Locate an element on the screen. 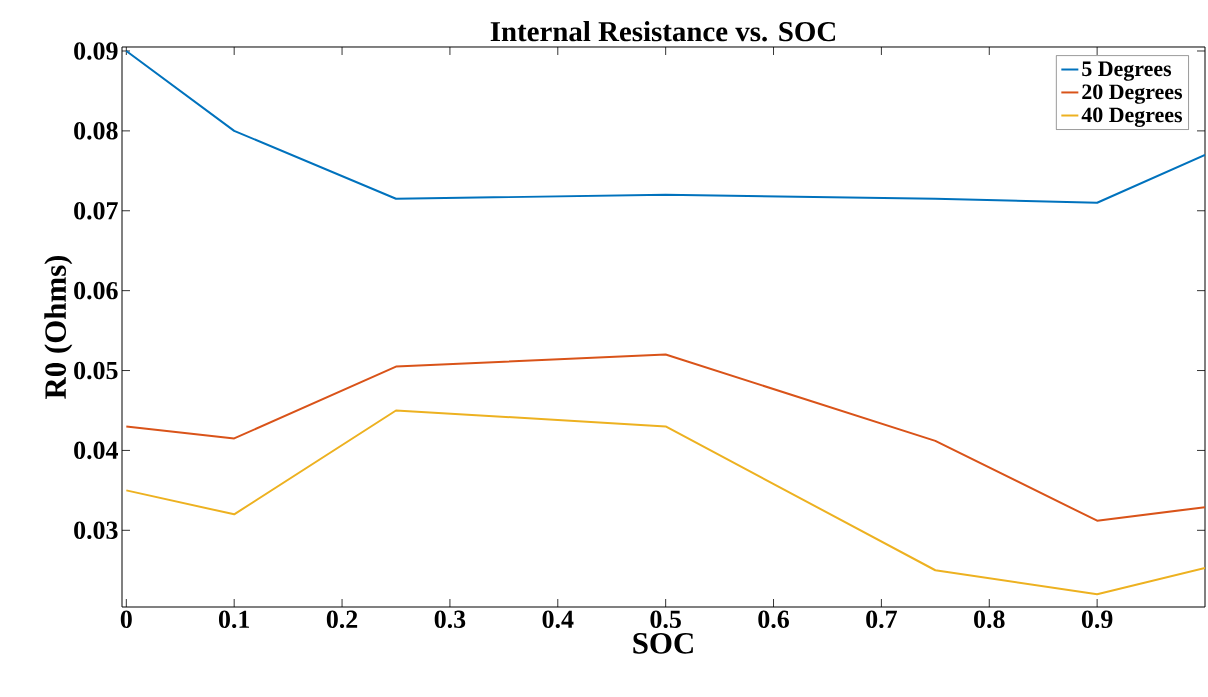 The width and height of the screenshot is (1208, 697). legend-label: 5 Degrees is located at coordinates (1127, 71).